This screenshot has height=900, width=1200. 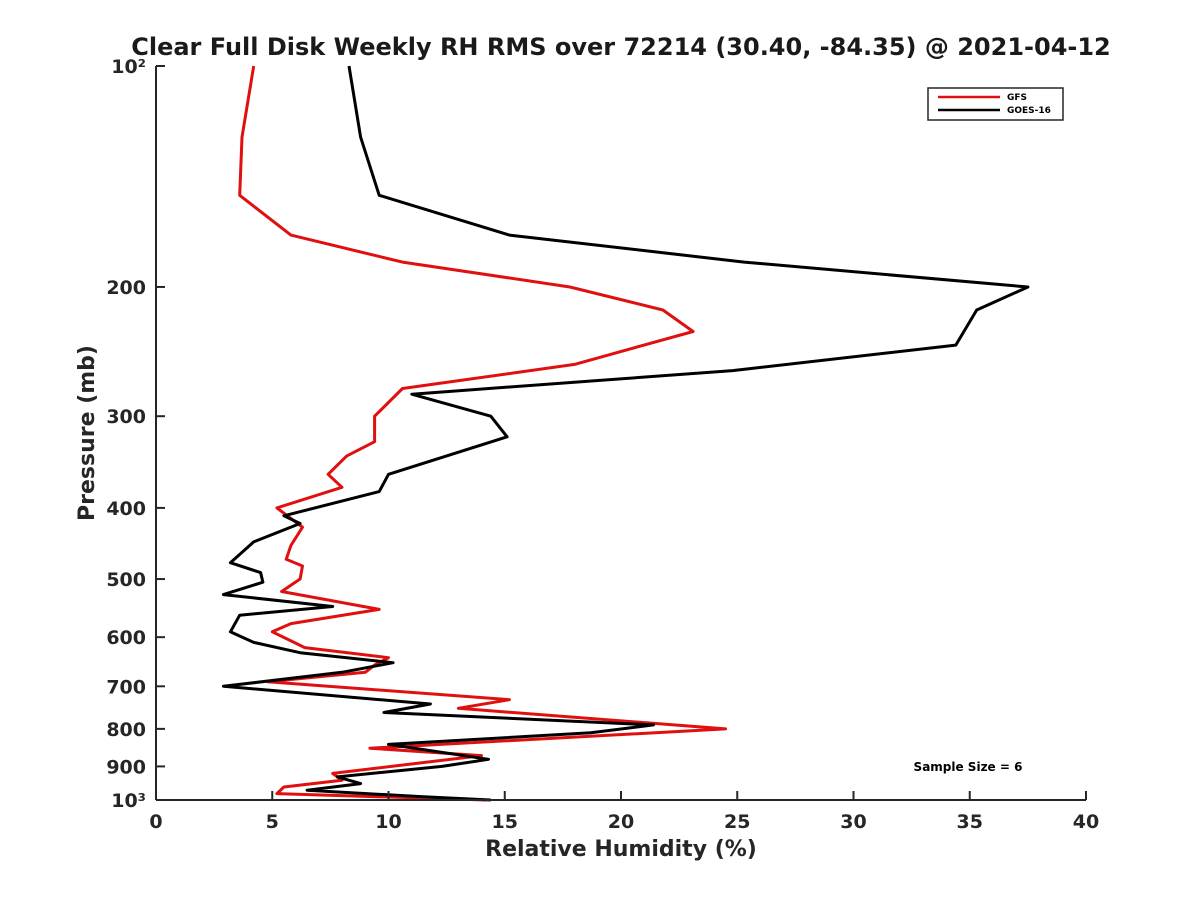 What do you see at coordinates (272, 822) in the screenshot?
I see `x-tick-label: 5` at bounding box center [272, 822].